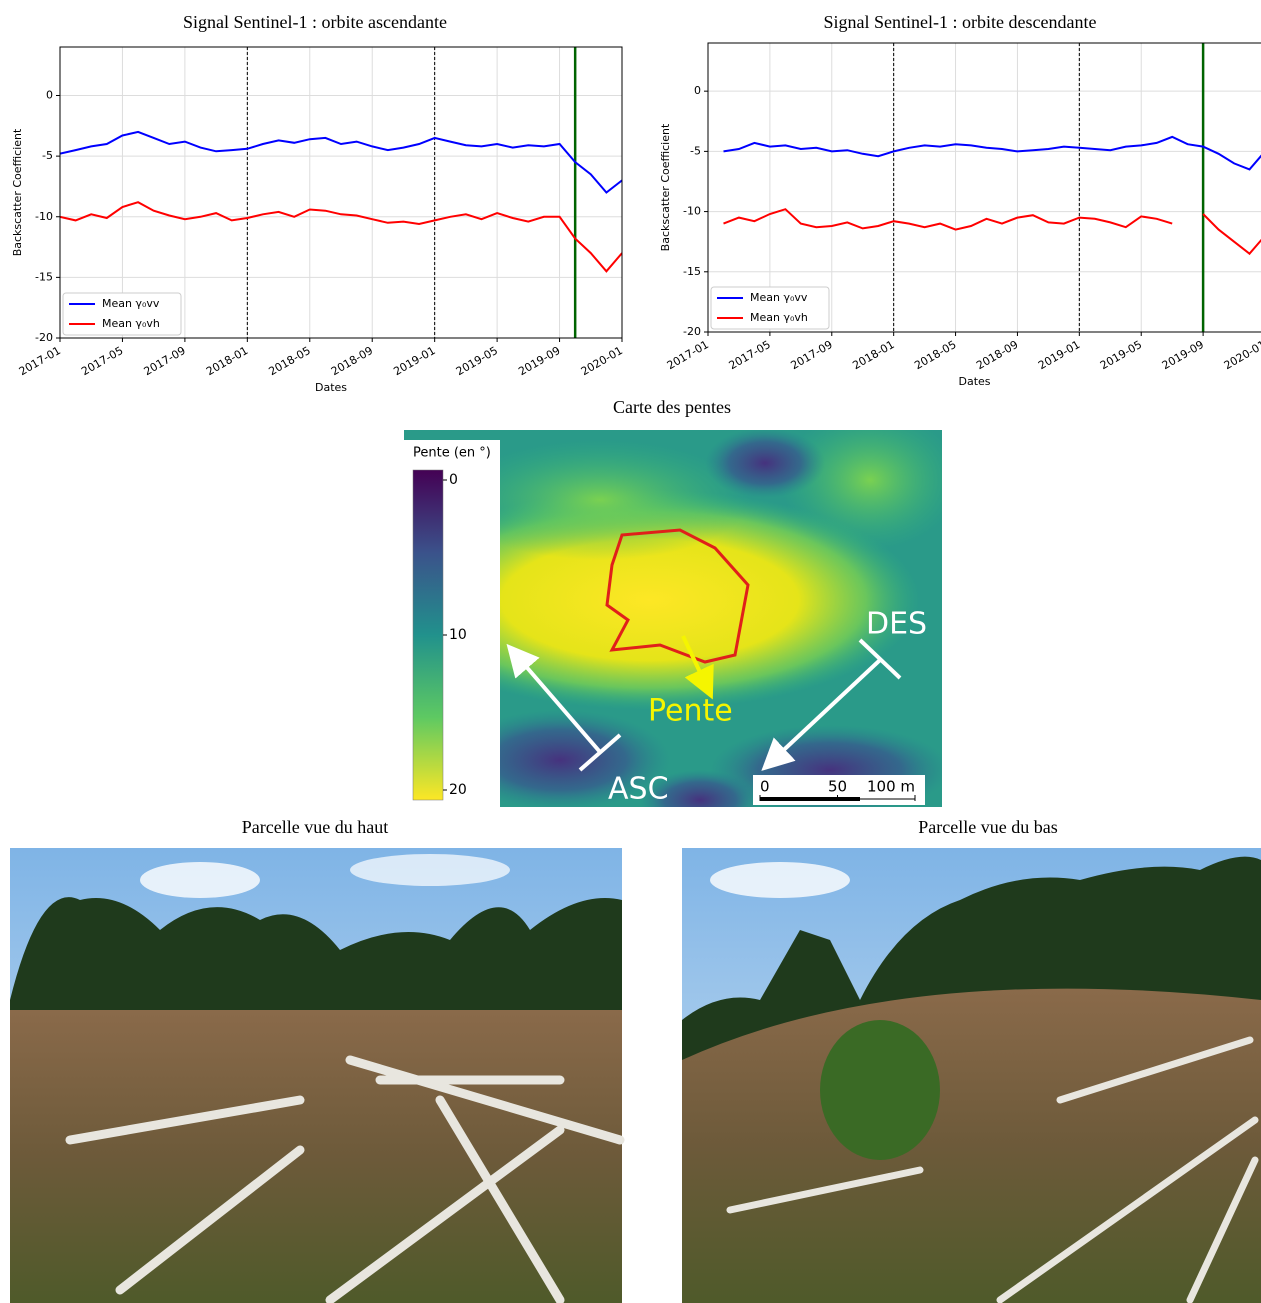 Image resolution: width=1261 pixels, height=1303 pixels. Describe the element at coordinates (452, 453) in the screenshot. I see `colorbar-label: Pente (en °)` at that location.